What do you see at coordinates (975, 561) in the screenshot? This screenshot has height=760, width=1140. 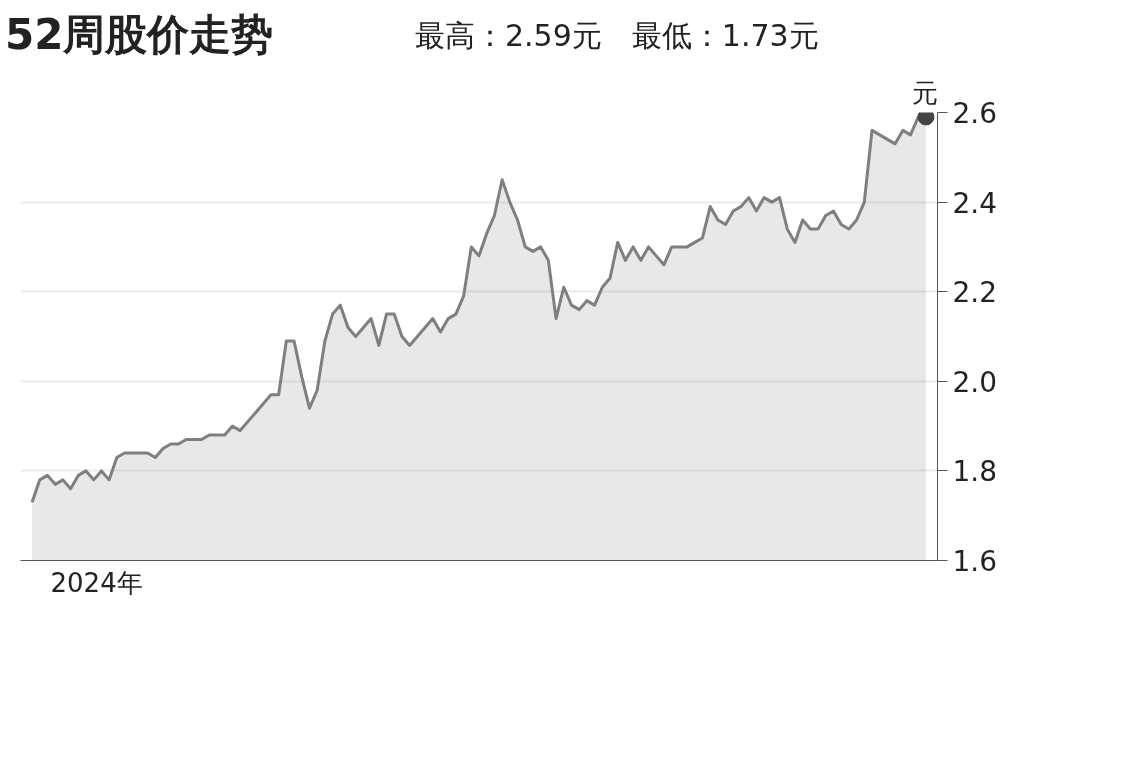 I see `y-tick-label: 1.6` at bounding box center [975, 561].